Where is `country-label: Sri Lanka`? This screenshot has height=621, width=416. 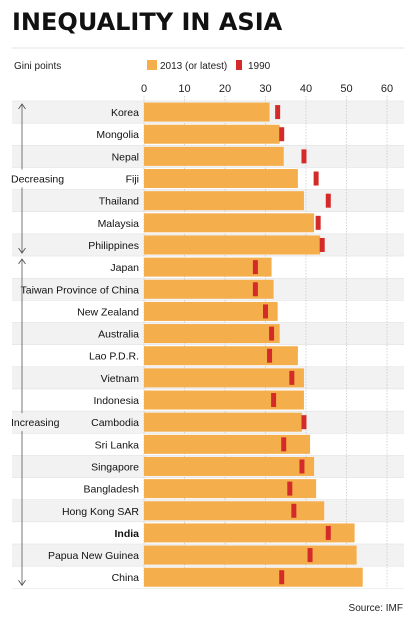
country-label: Sri Lanka is located at coordinates (117, 445).